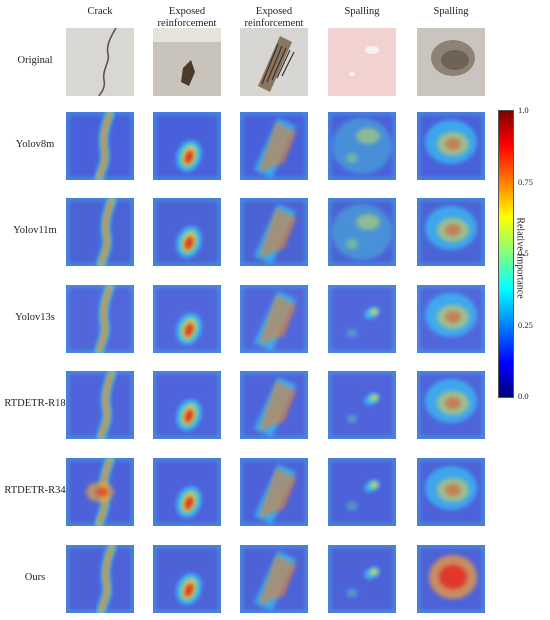  I want to click on column-header-4: Spalling, so click(362, 12).